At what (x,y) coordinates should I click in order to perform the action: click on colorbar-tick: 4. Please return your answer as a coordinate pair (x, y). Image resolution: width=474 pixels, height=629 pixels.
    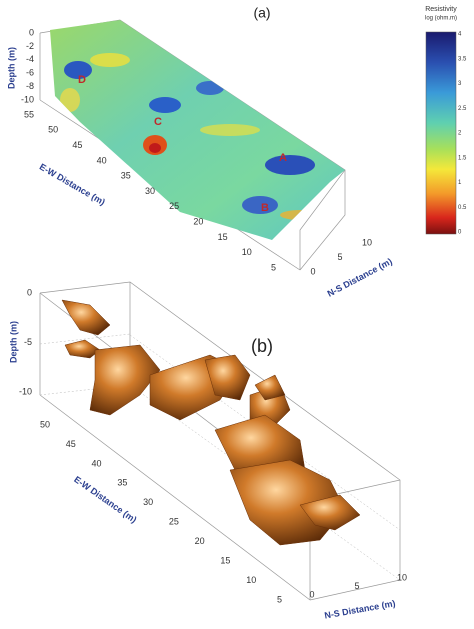
    Looking at the image, I should click on (460, 35).